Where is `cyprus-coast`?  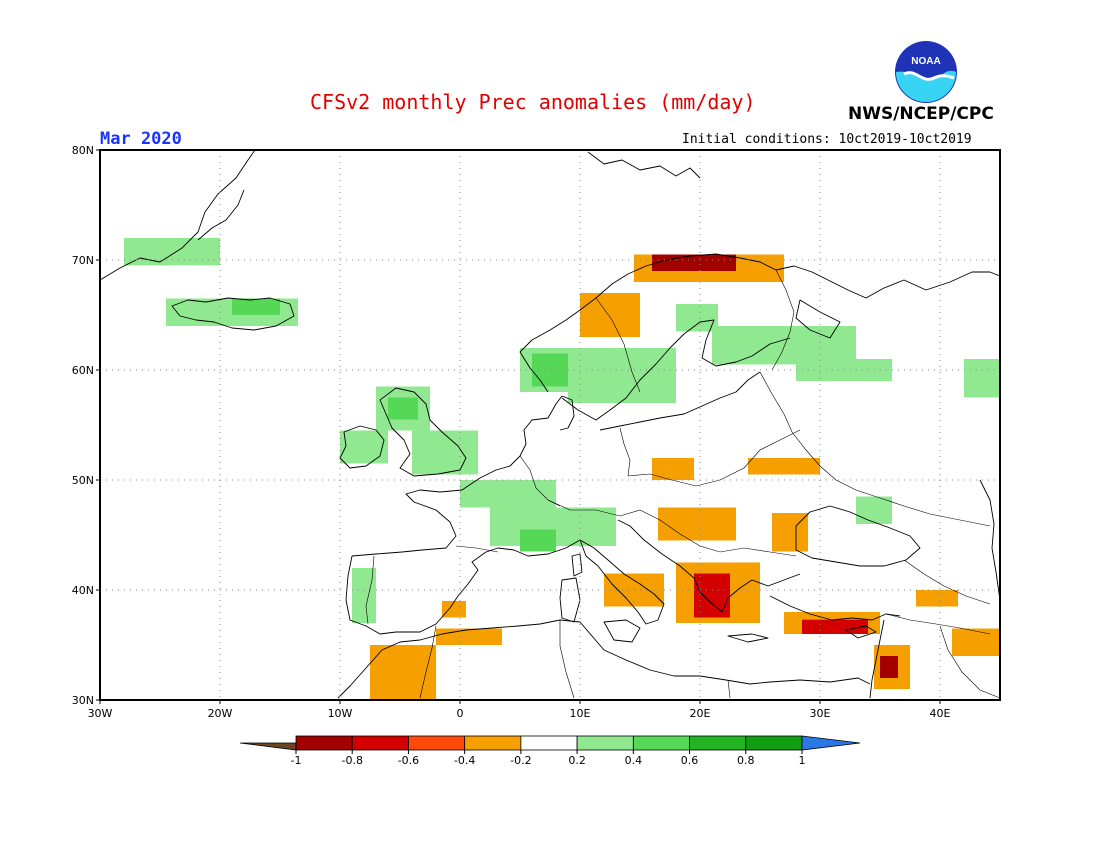 cyprus-coast is located at coordinates (861, 632).